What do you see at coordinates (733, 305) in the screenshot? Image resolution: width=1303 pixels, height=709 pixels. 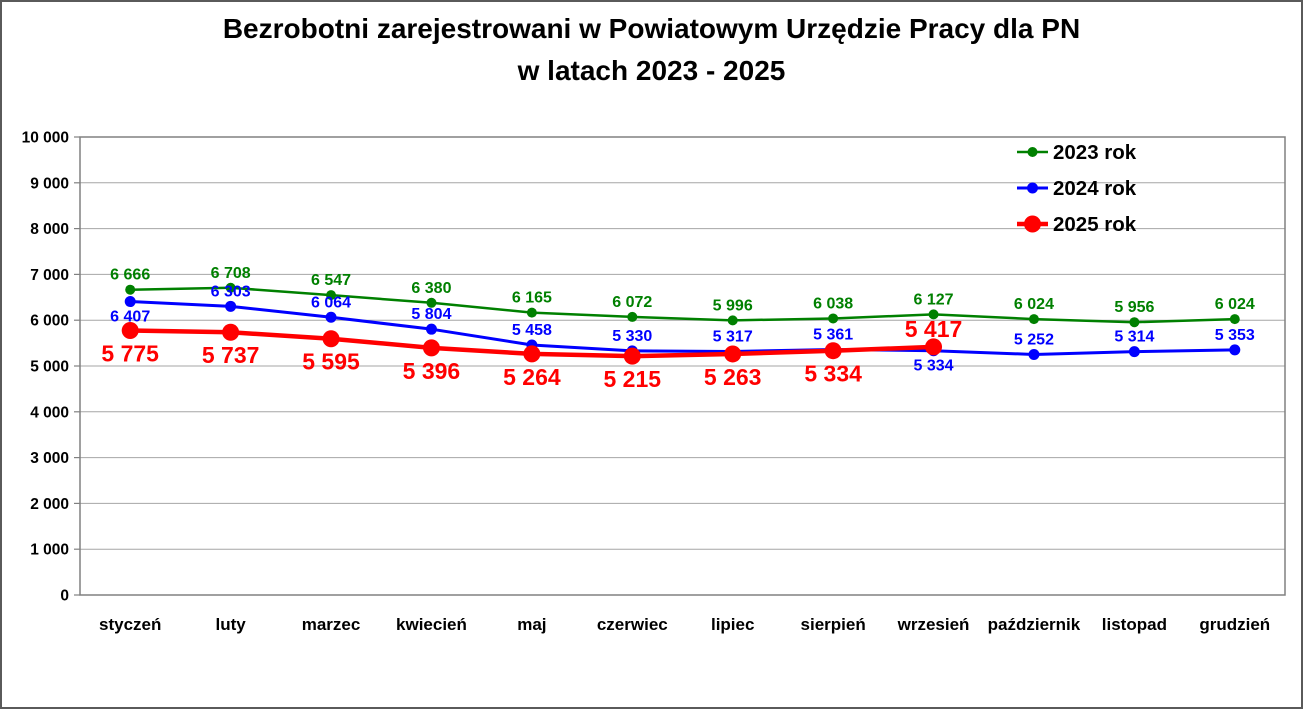 I see `series-2023-rok-value-label: 5 996` at bounding box center [733, 305].